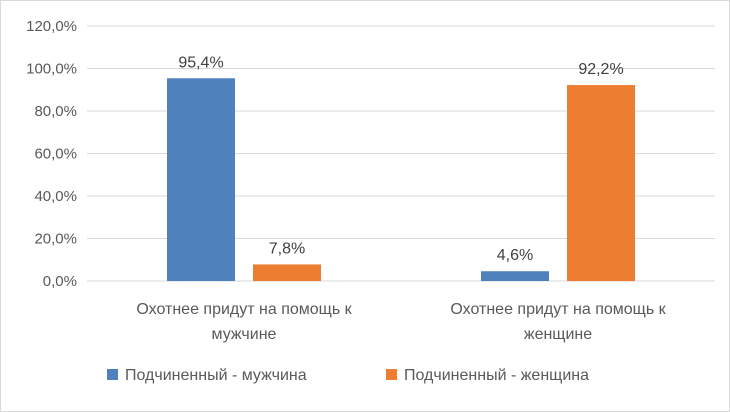  What do you see at coordinates (55, 154) in the screenshot?
I see `y-tick-label: 60,0%` at bounding box center [55, 154].